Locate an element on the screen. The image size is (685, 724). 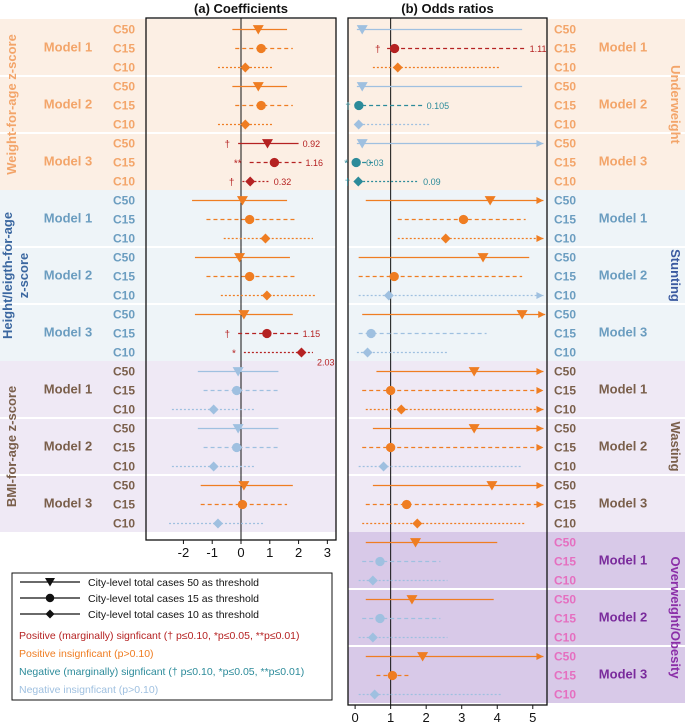
legend-triangle-marker is located at coordinates (50, 582).